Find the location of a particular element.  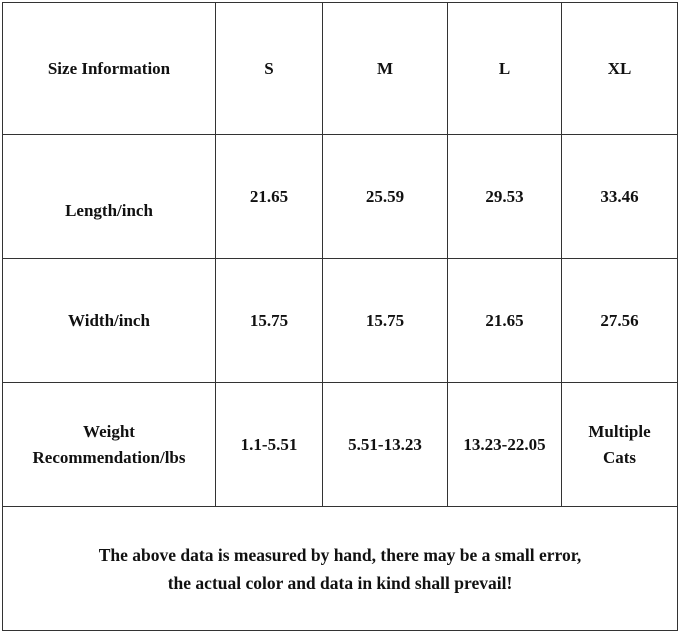

cell-xl: 33.46 is located at coordinates (619, 196).